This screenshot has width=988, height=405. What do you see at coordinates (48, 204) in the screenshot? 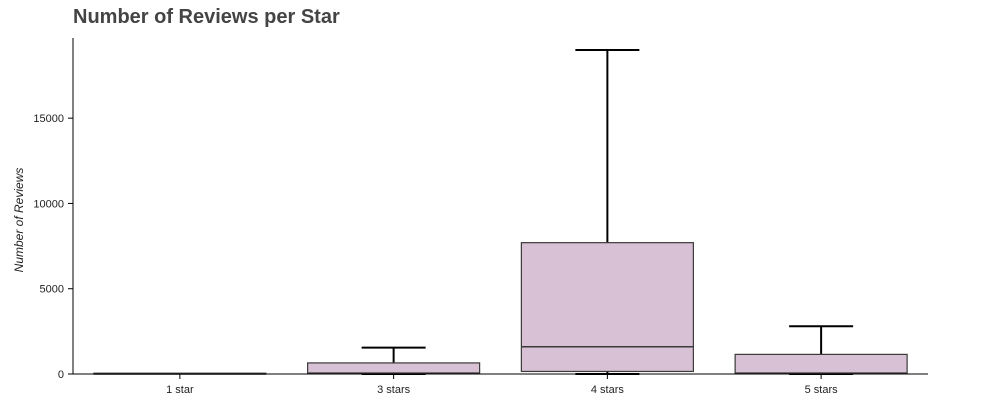
I see `y-tick-label: 10000` at bounding box center [48, 204].